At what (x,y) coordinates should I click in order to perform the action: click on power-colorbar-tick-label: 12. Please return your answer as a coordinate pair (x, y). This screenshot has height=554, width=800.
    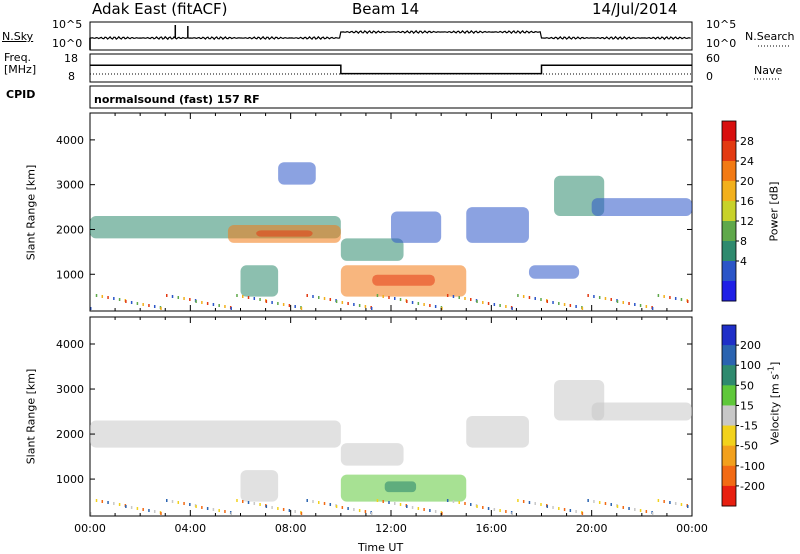
    Looking at the image, I should click on (747, 221).